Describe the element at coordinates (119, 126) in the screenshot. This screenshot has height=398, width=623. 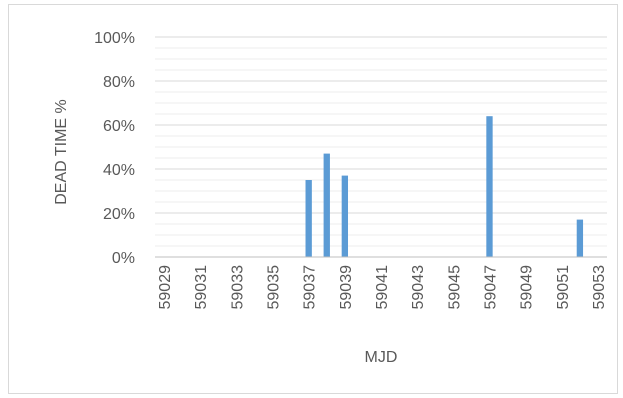
I see `y-tick-label: 60%` at that location.